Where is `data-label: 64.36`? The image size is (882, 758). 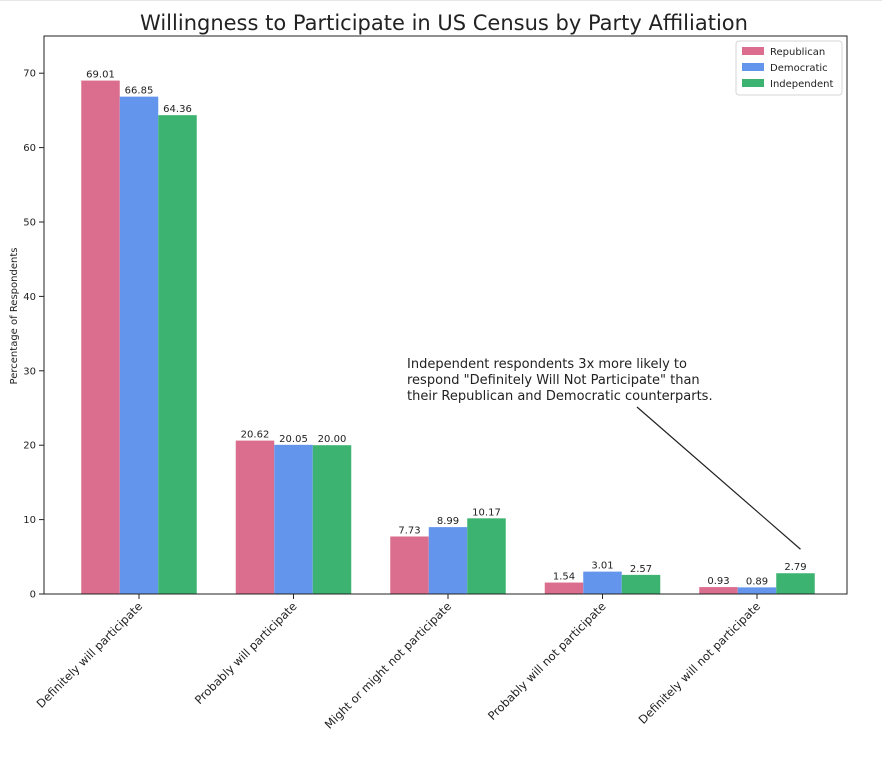
data-label: 64.36 is located at coordinates (177, 109).